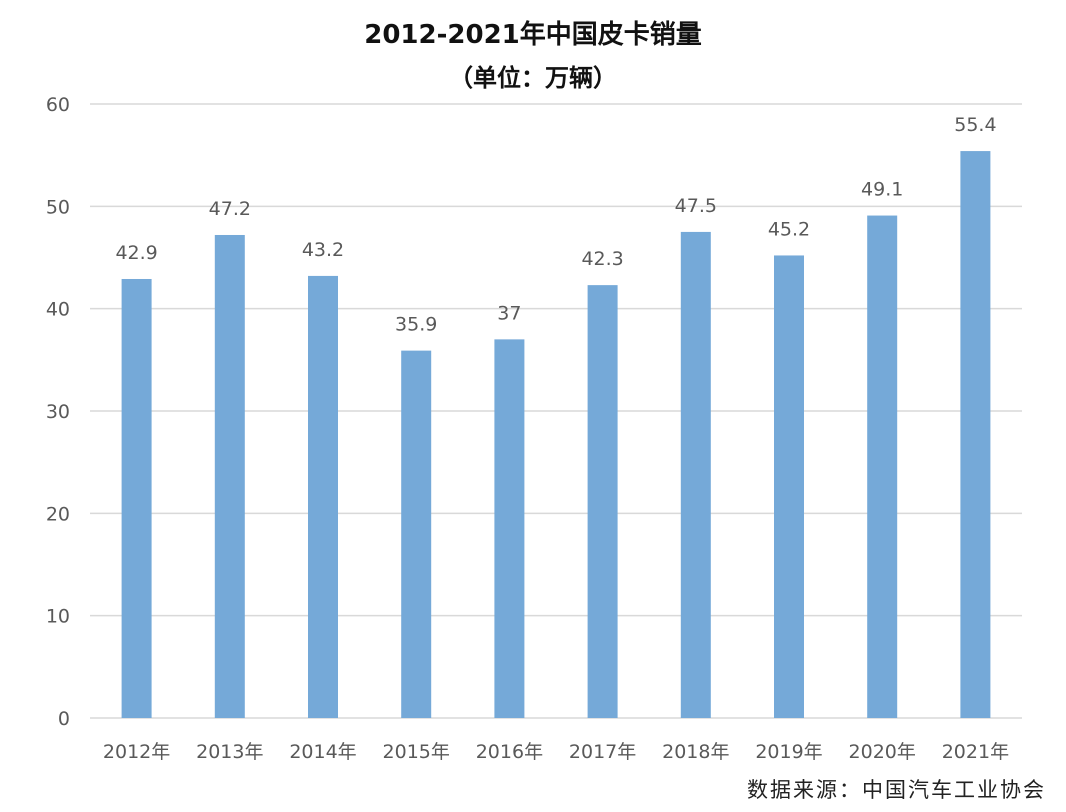 The width and height of the screenshot is (1066, 812). I want to click on y-tick-label: 60, so click(58, 105).